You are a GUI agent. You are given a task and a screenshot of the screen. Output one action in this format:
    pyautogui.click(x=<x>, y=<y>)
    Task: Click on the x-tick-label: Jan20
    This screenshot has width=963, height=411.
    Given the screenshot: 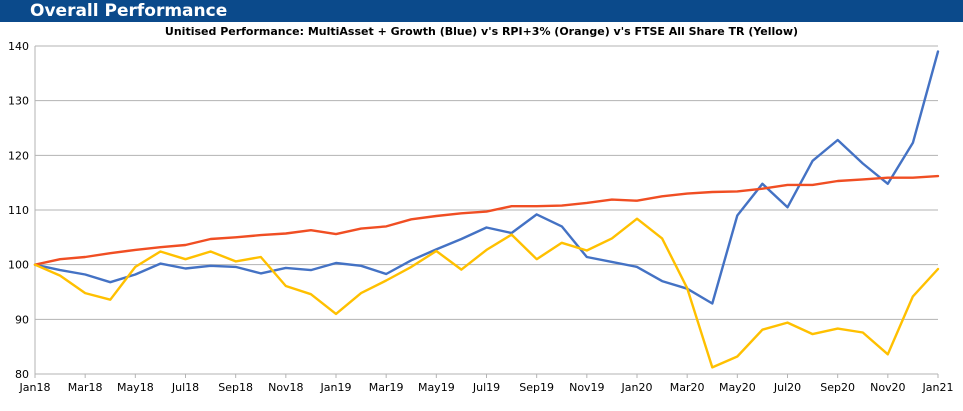 What is the action you would take?
    pyautogui.click(x=637, y=387)
    